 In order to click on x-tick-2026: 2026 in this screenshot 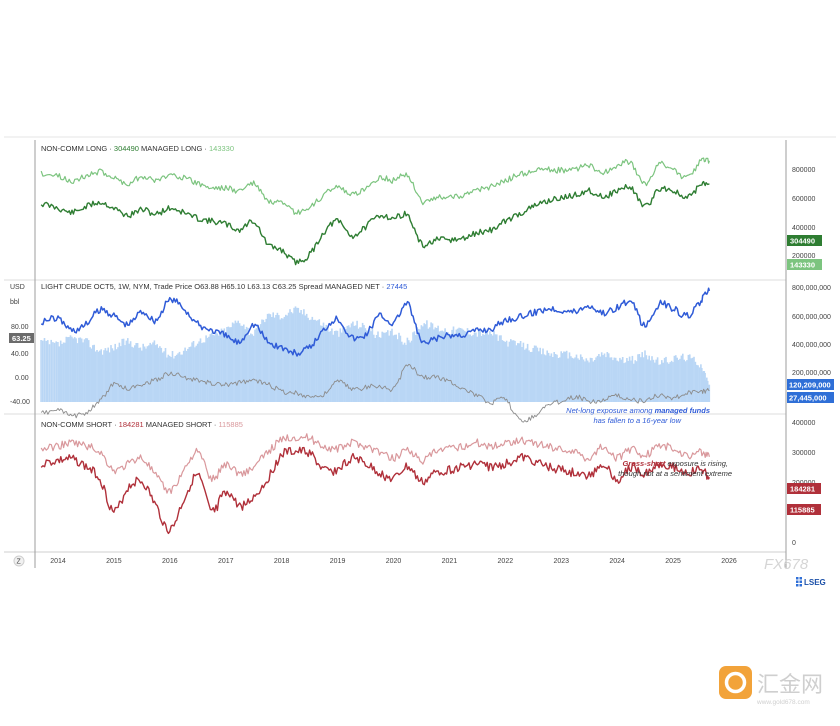, I will do `click(729, 561)`.